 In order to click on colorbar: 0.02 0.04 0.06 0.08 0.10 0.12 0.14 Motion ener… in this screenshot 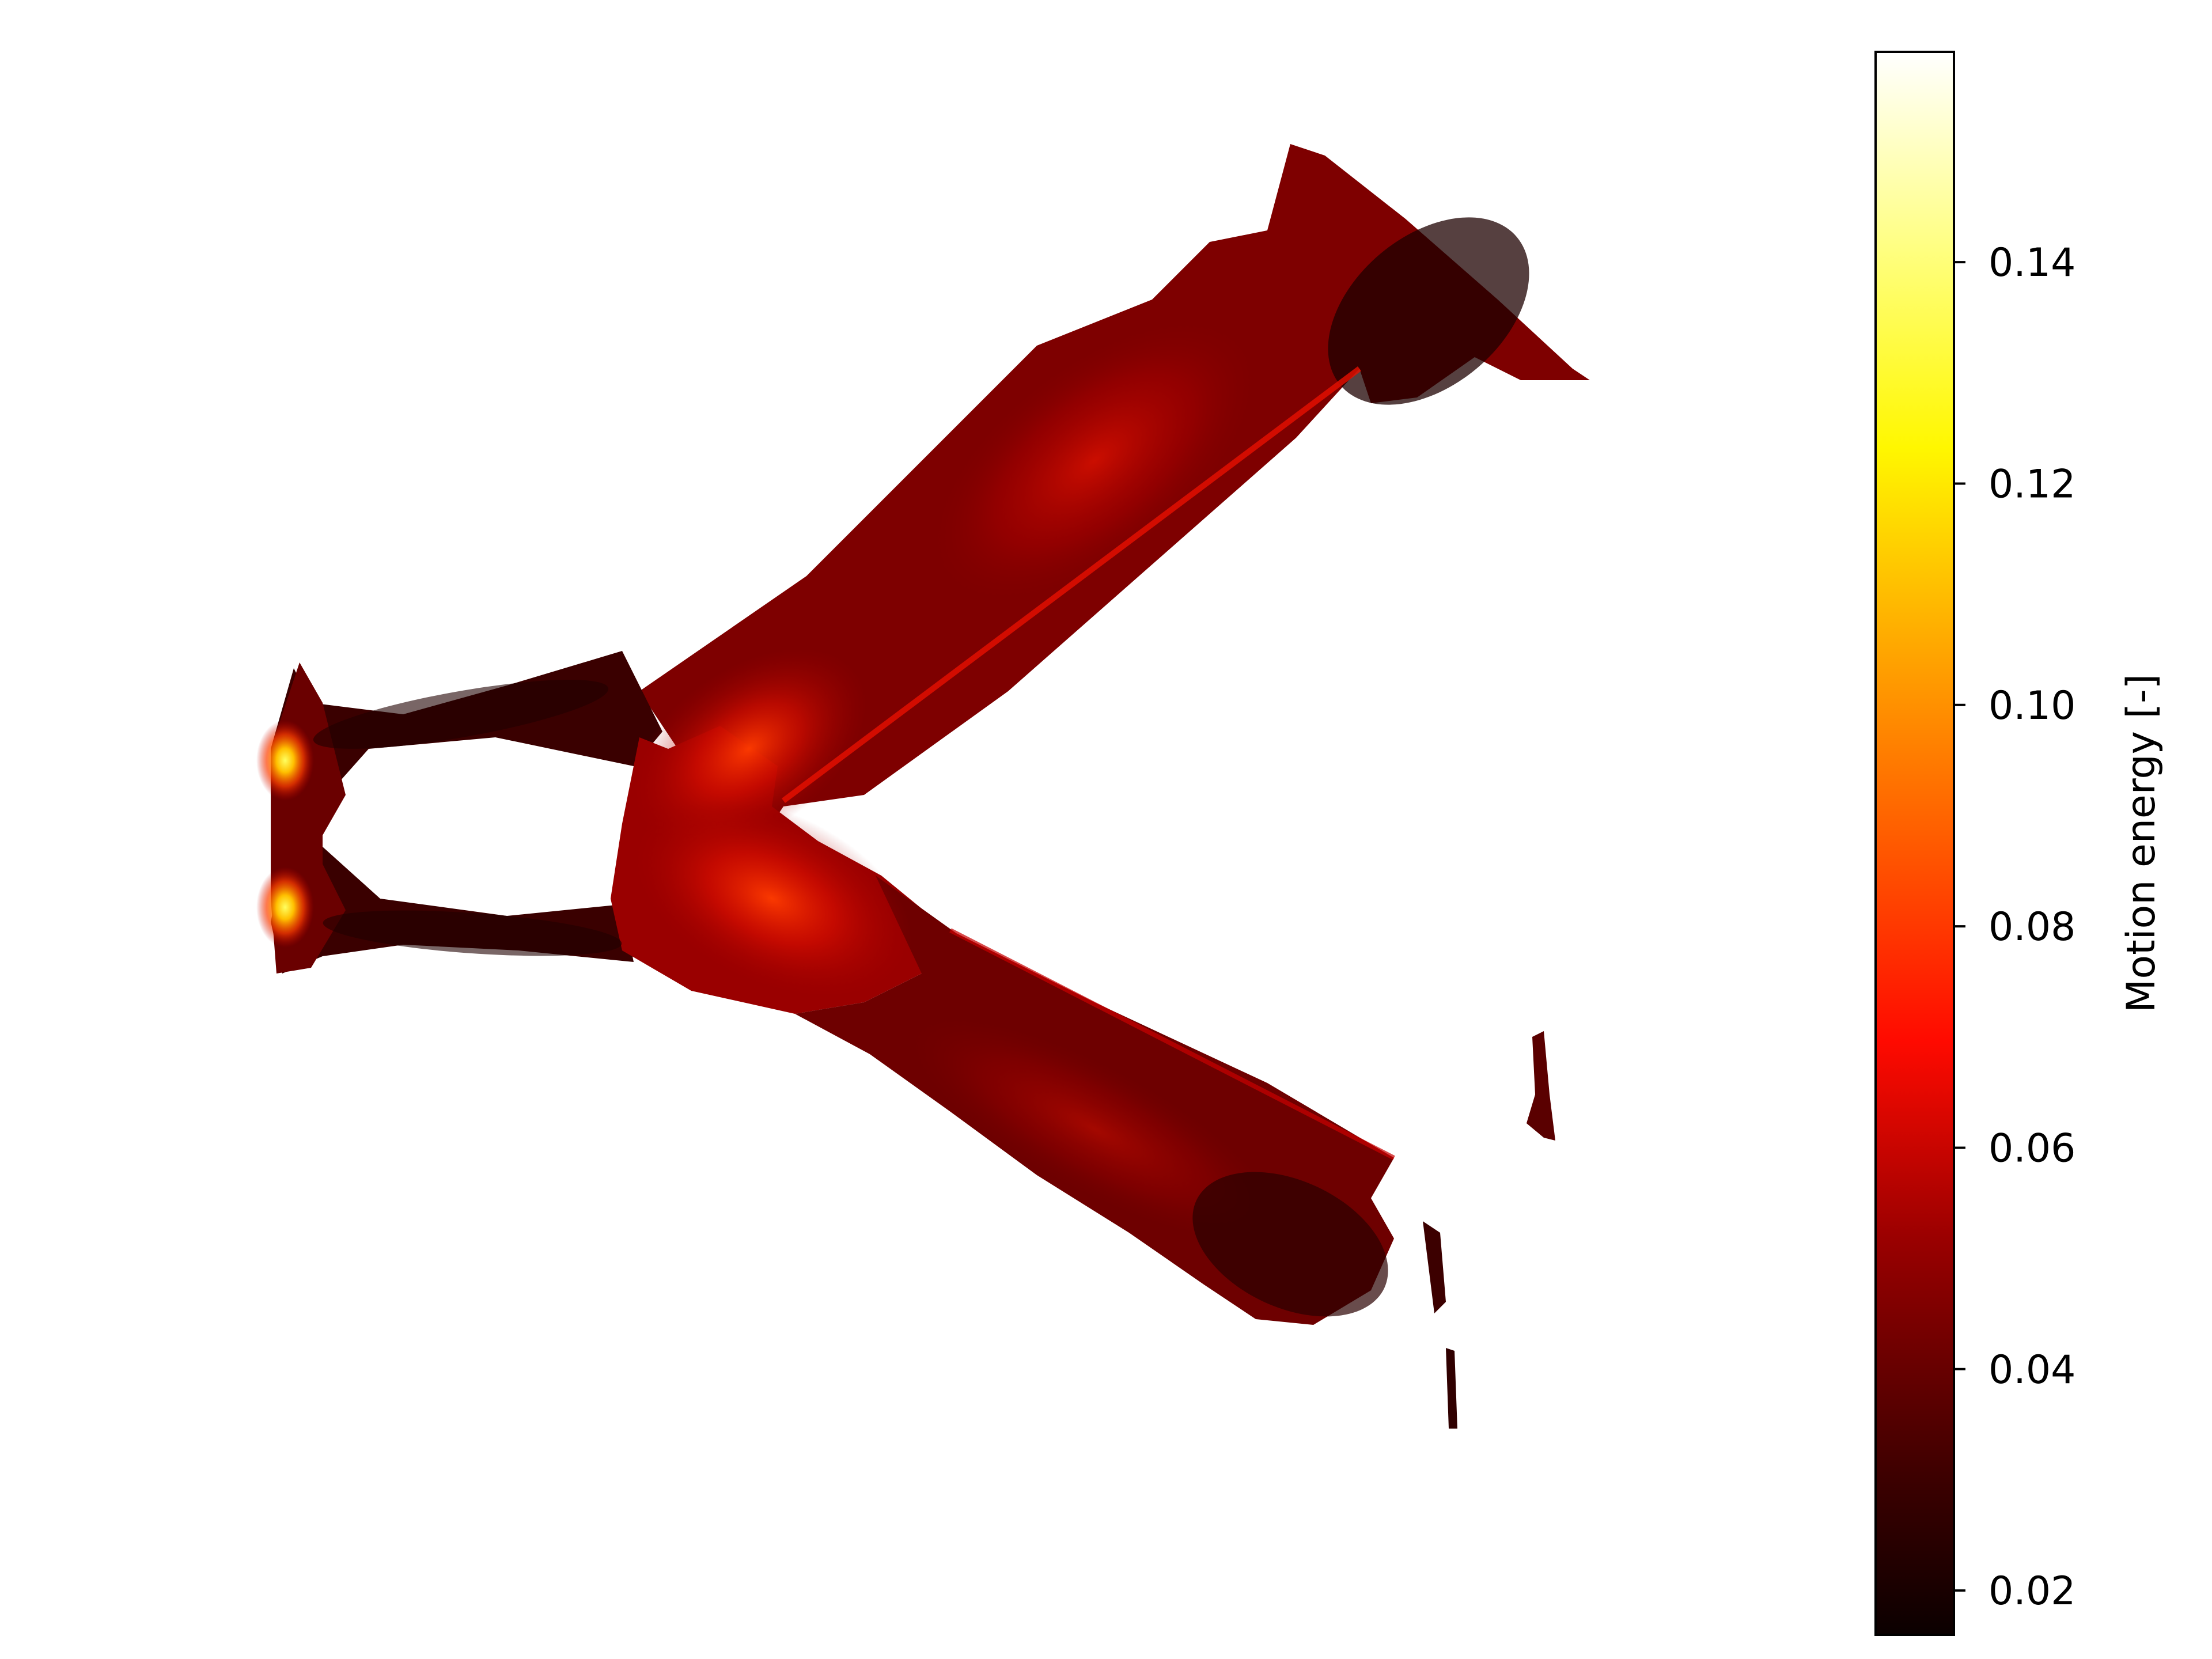, I will do `click(2019, 843)`.